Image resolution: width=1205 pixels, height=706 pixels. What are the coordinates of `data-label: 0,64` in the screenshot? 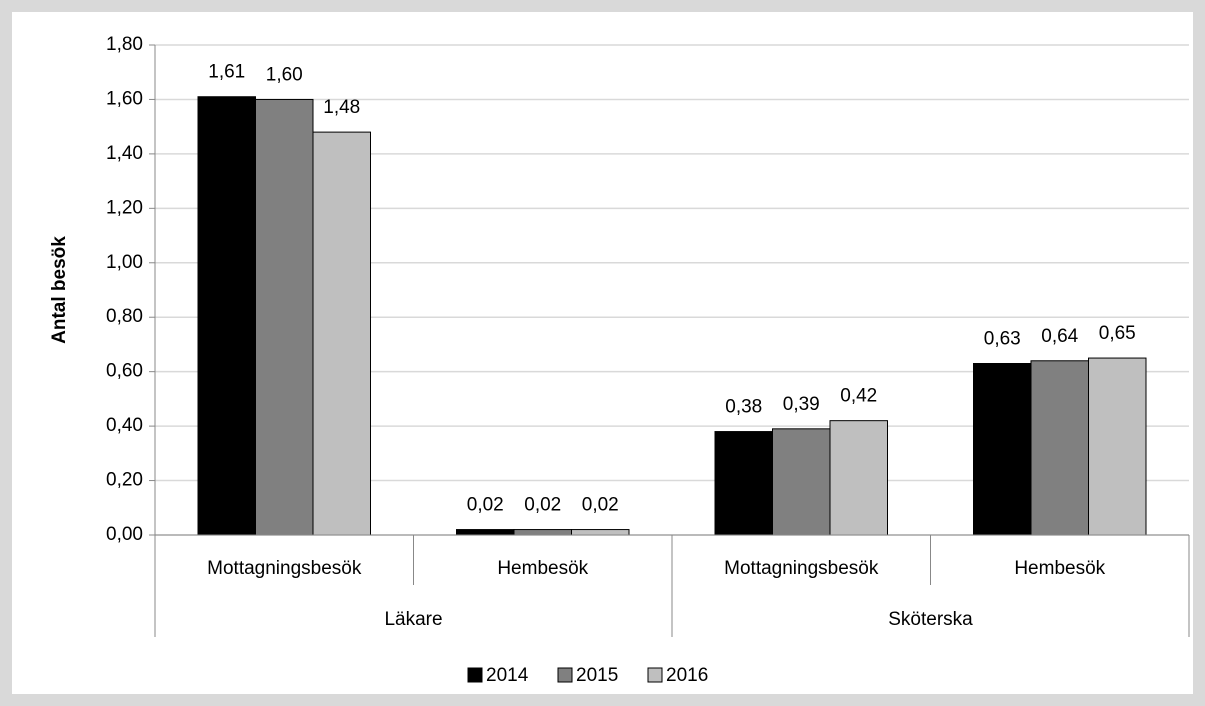 It's located at (1059, 336).